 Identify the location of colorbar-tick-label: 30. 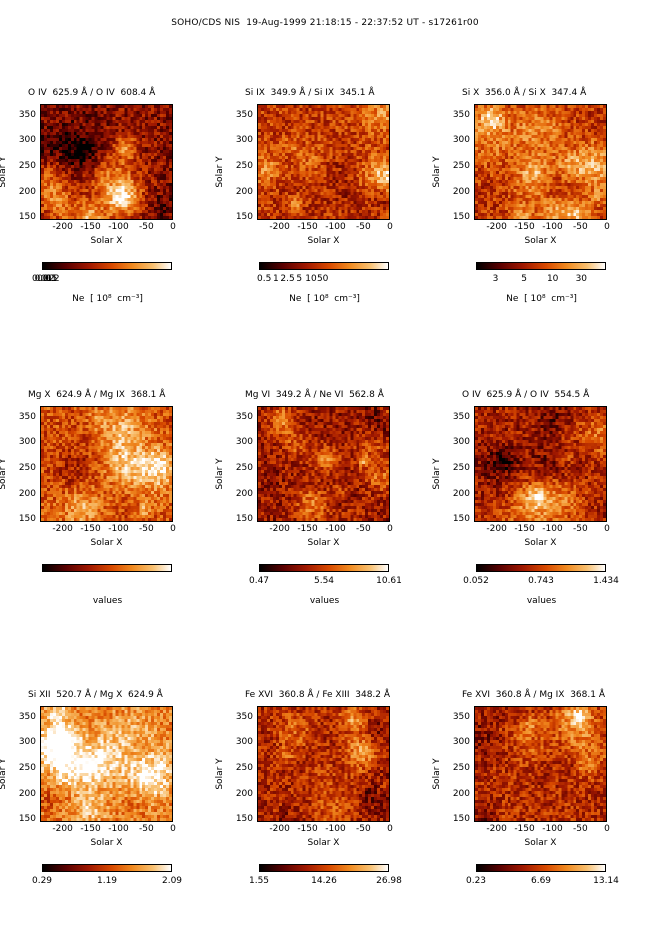
(581, 279).